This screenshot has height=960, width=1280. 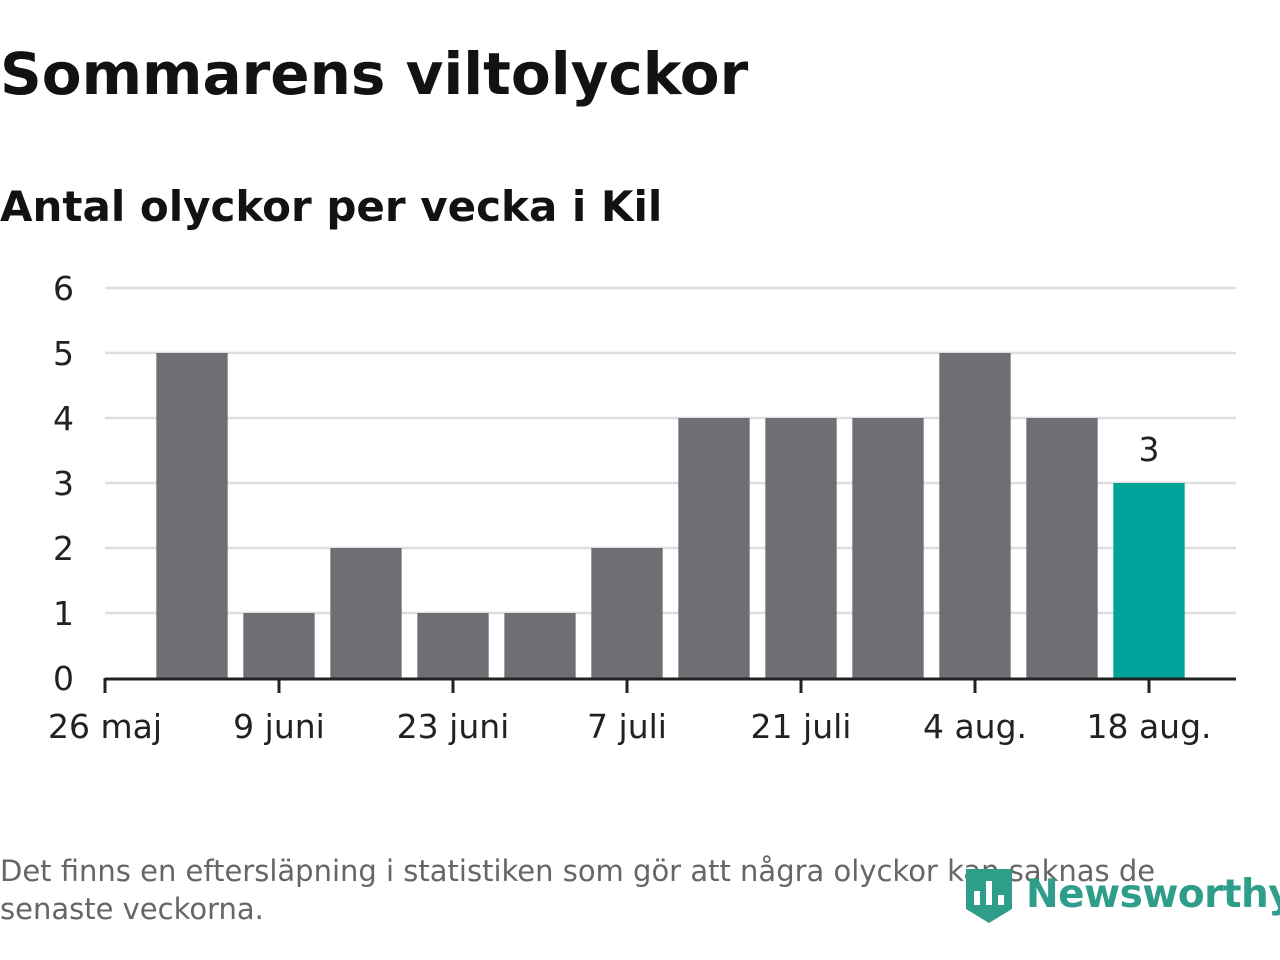 What do you see at coordinates (801, 726) in the screenshot?
I see `x-tick-label: 21 juli` at bounding box center [801, 726].